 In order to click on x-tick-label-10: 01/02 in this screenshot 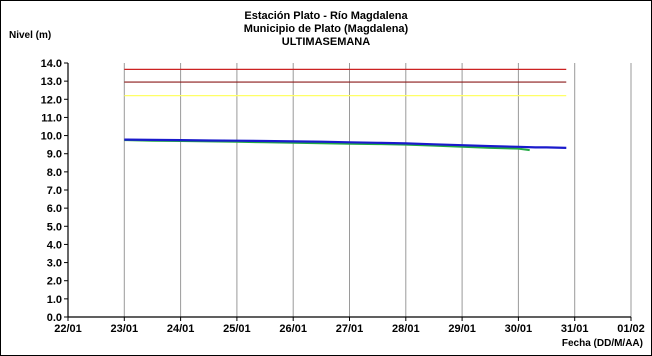, I will do `click(631, 329)`.